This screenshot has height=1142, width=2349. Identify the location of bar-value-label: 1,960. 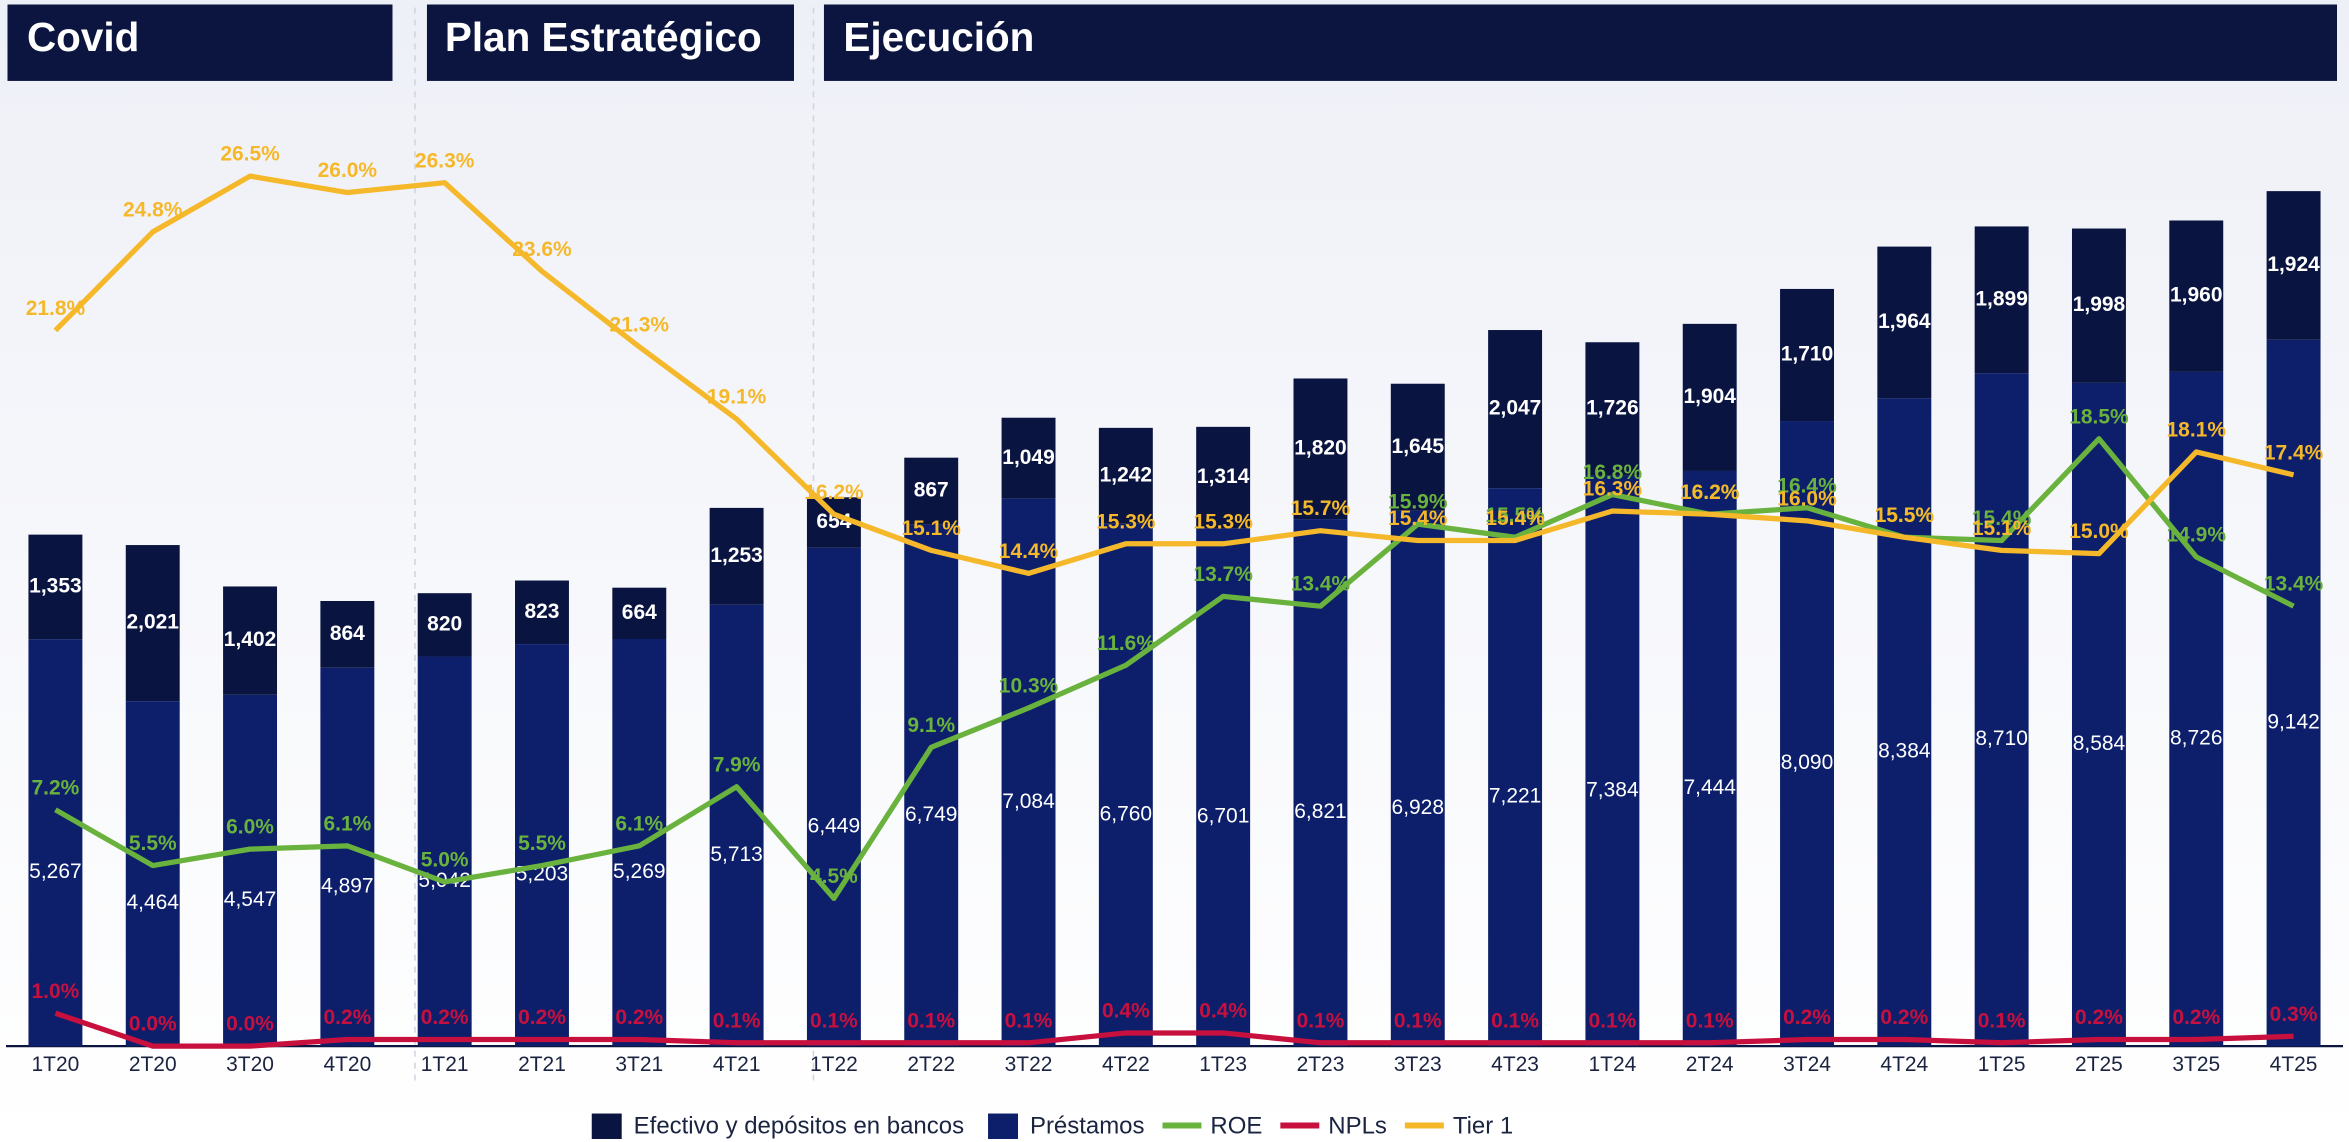
(2196, 295).